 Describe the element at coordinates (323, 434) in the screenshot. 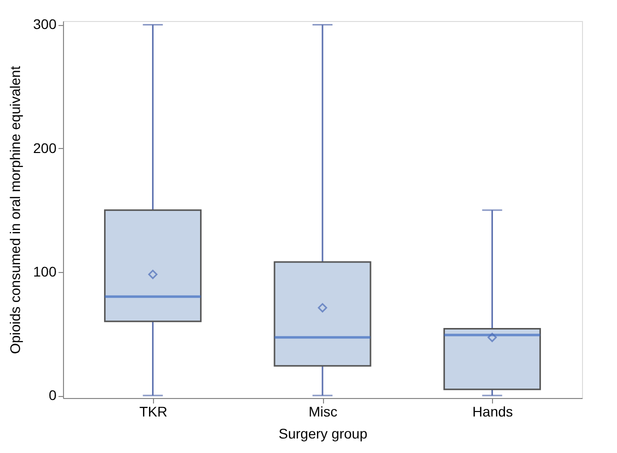

I see `x-axis-title: Surgery group` at that location.